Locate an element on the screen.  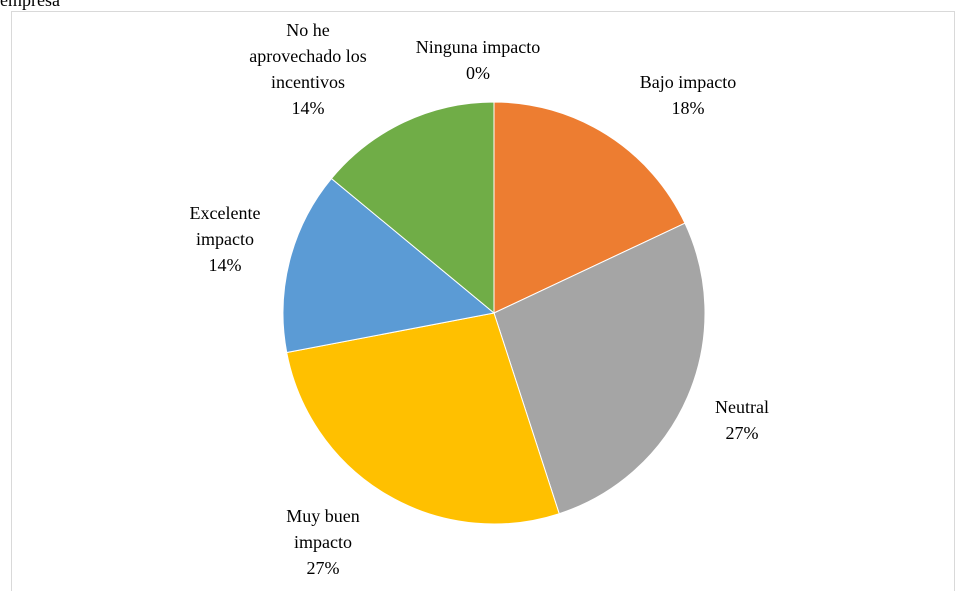
data-label-excelente-impacto: Excelente impacto 14% is located at coordinates (225, 239).